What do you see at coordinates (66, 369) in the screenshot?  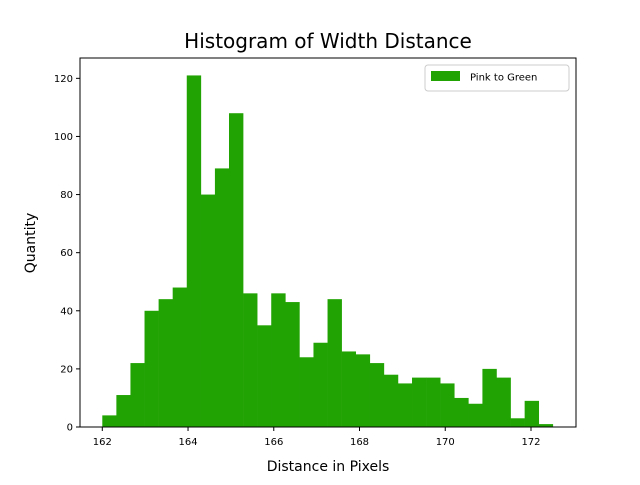 I see `y-tick-label: 20` at bounding box center [66, 369].